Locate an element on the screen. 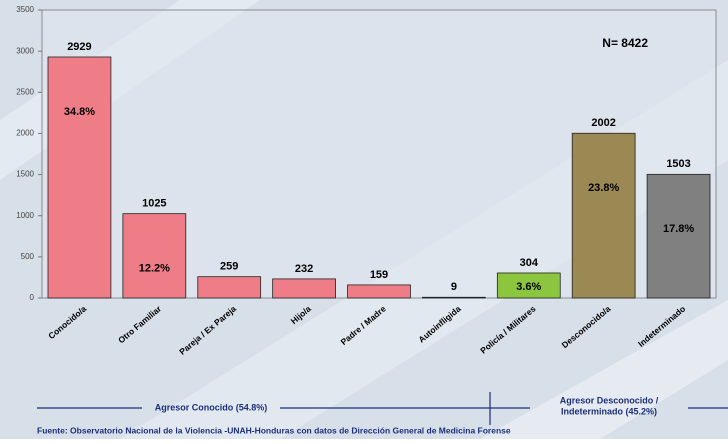  percentage-label: 17.8% is located at coordinates (678, 229).